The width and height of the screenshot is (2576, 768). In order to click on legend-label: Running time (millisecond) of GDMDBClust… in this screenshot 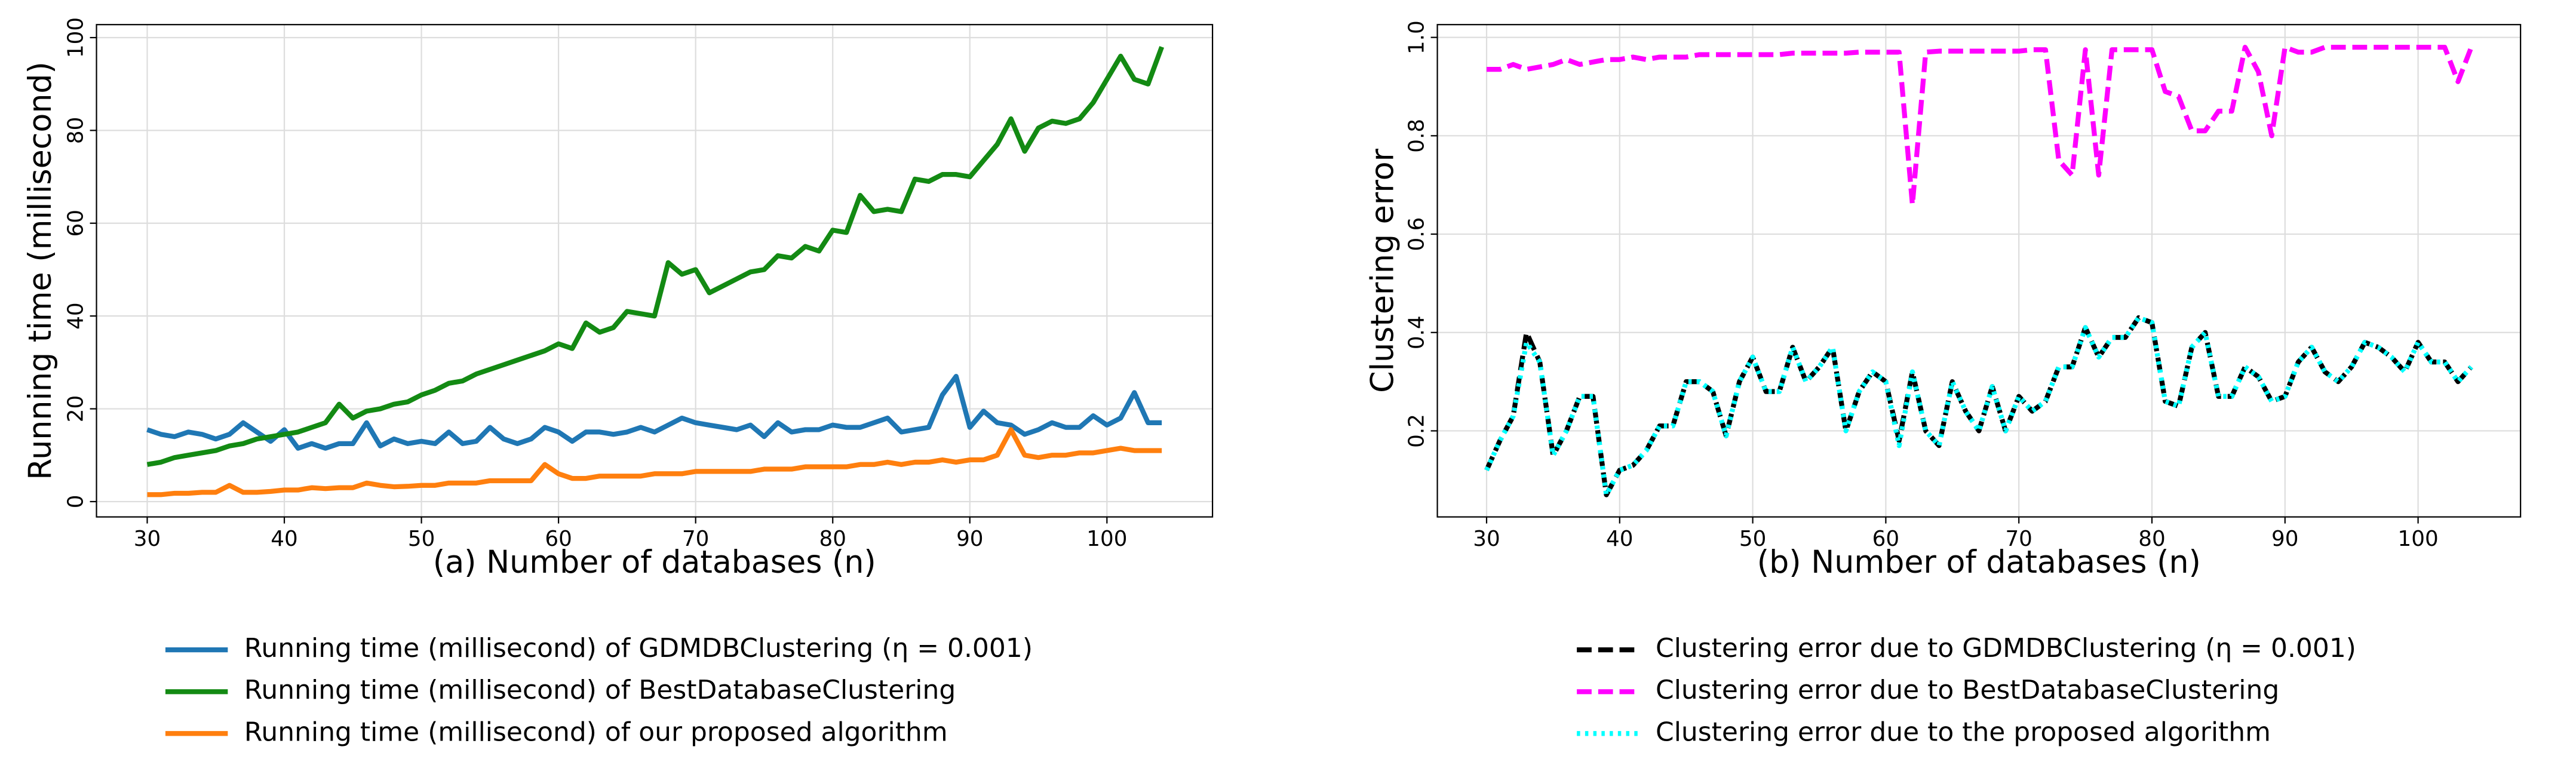, I will do `click(638, 648)`.